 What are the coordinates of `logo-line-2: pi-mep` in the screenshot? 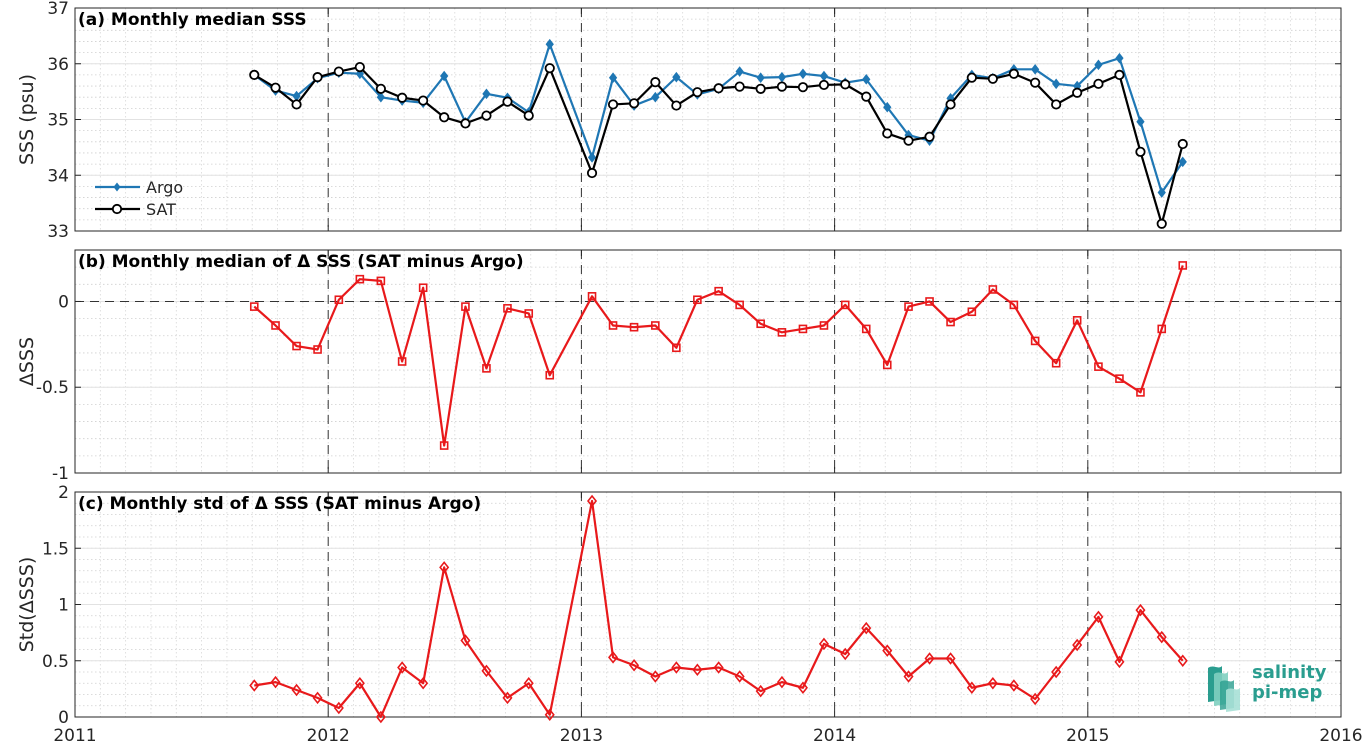 It's located at (1287, 692).